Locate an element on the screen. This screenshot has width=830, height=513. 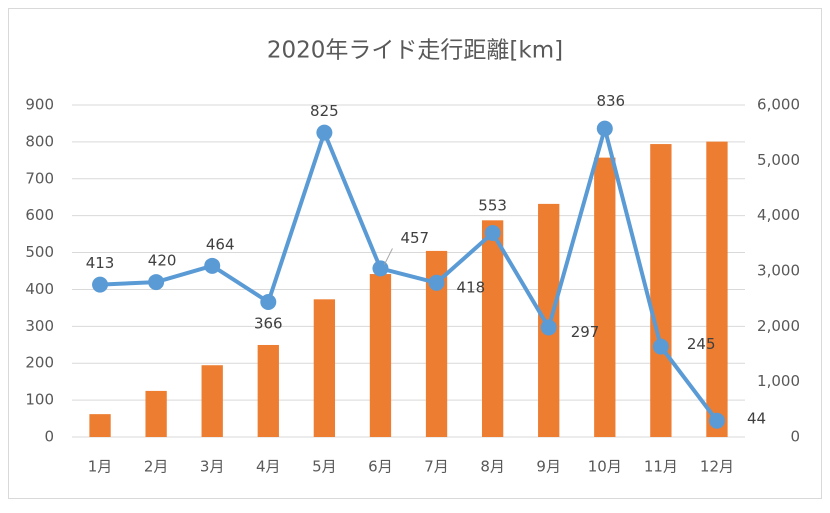
x-tick-label: 7月 is located at coordinates (436, 467).